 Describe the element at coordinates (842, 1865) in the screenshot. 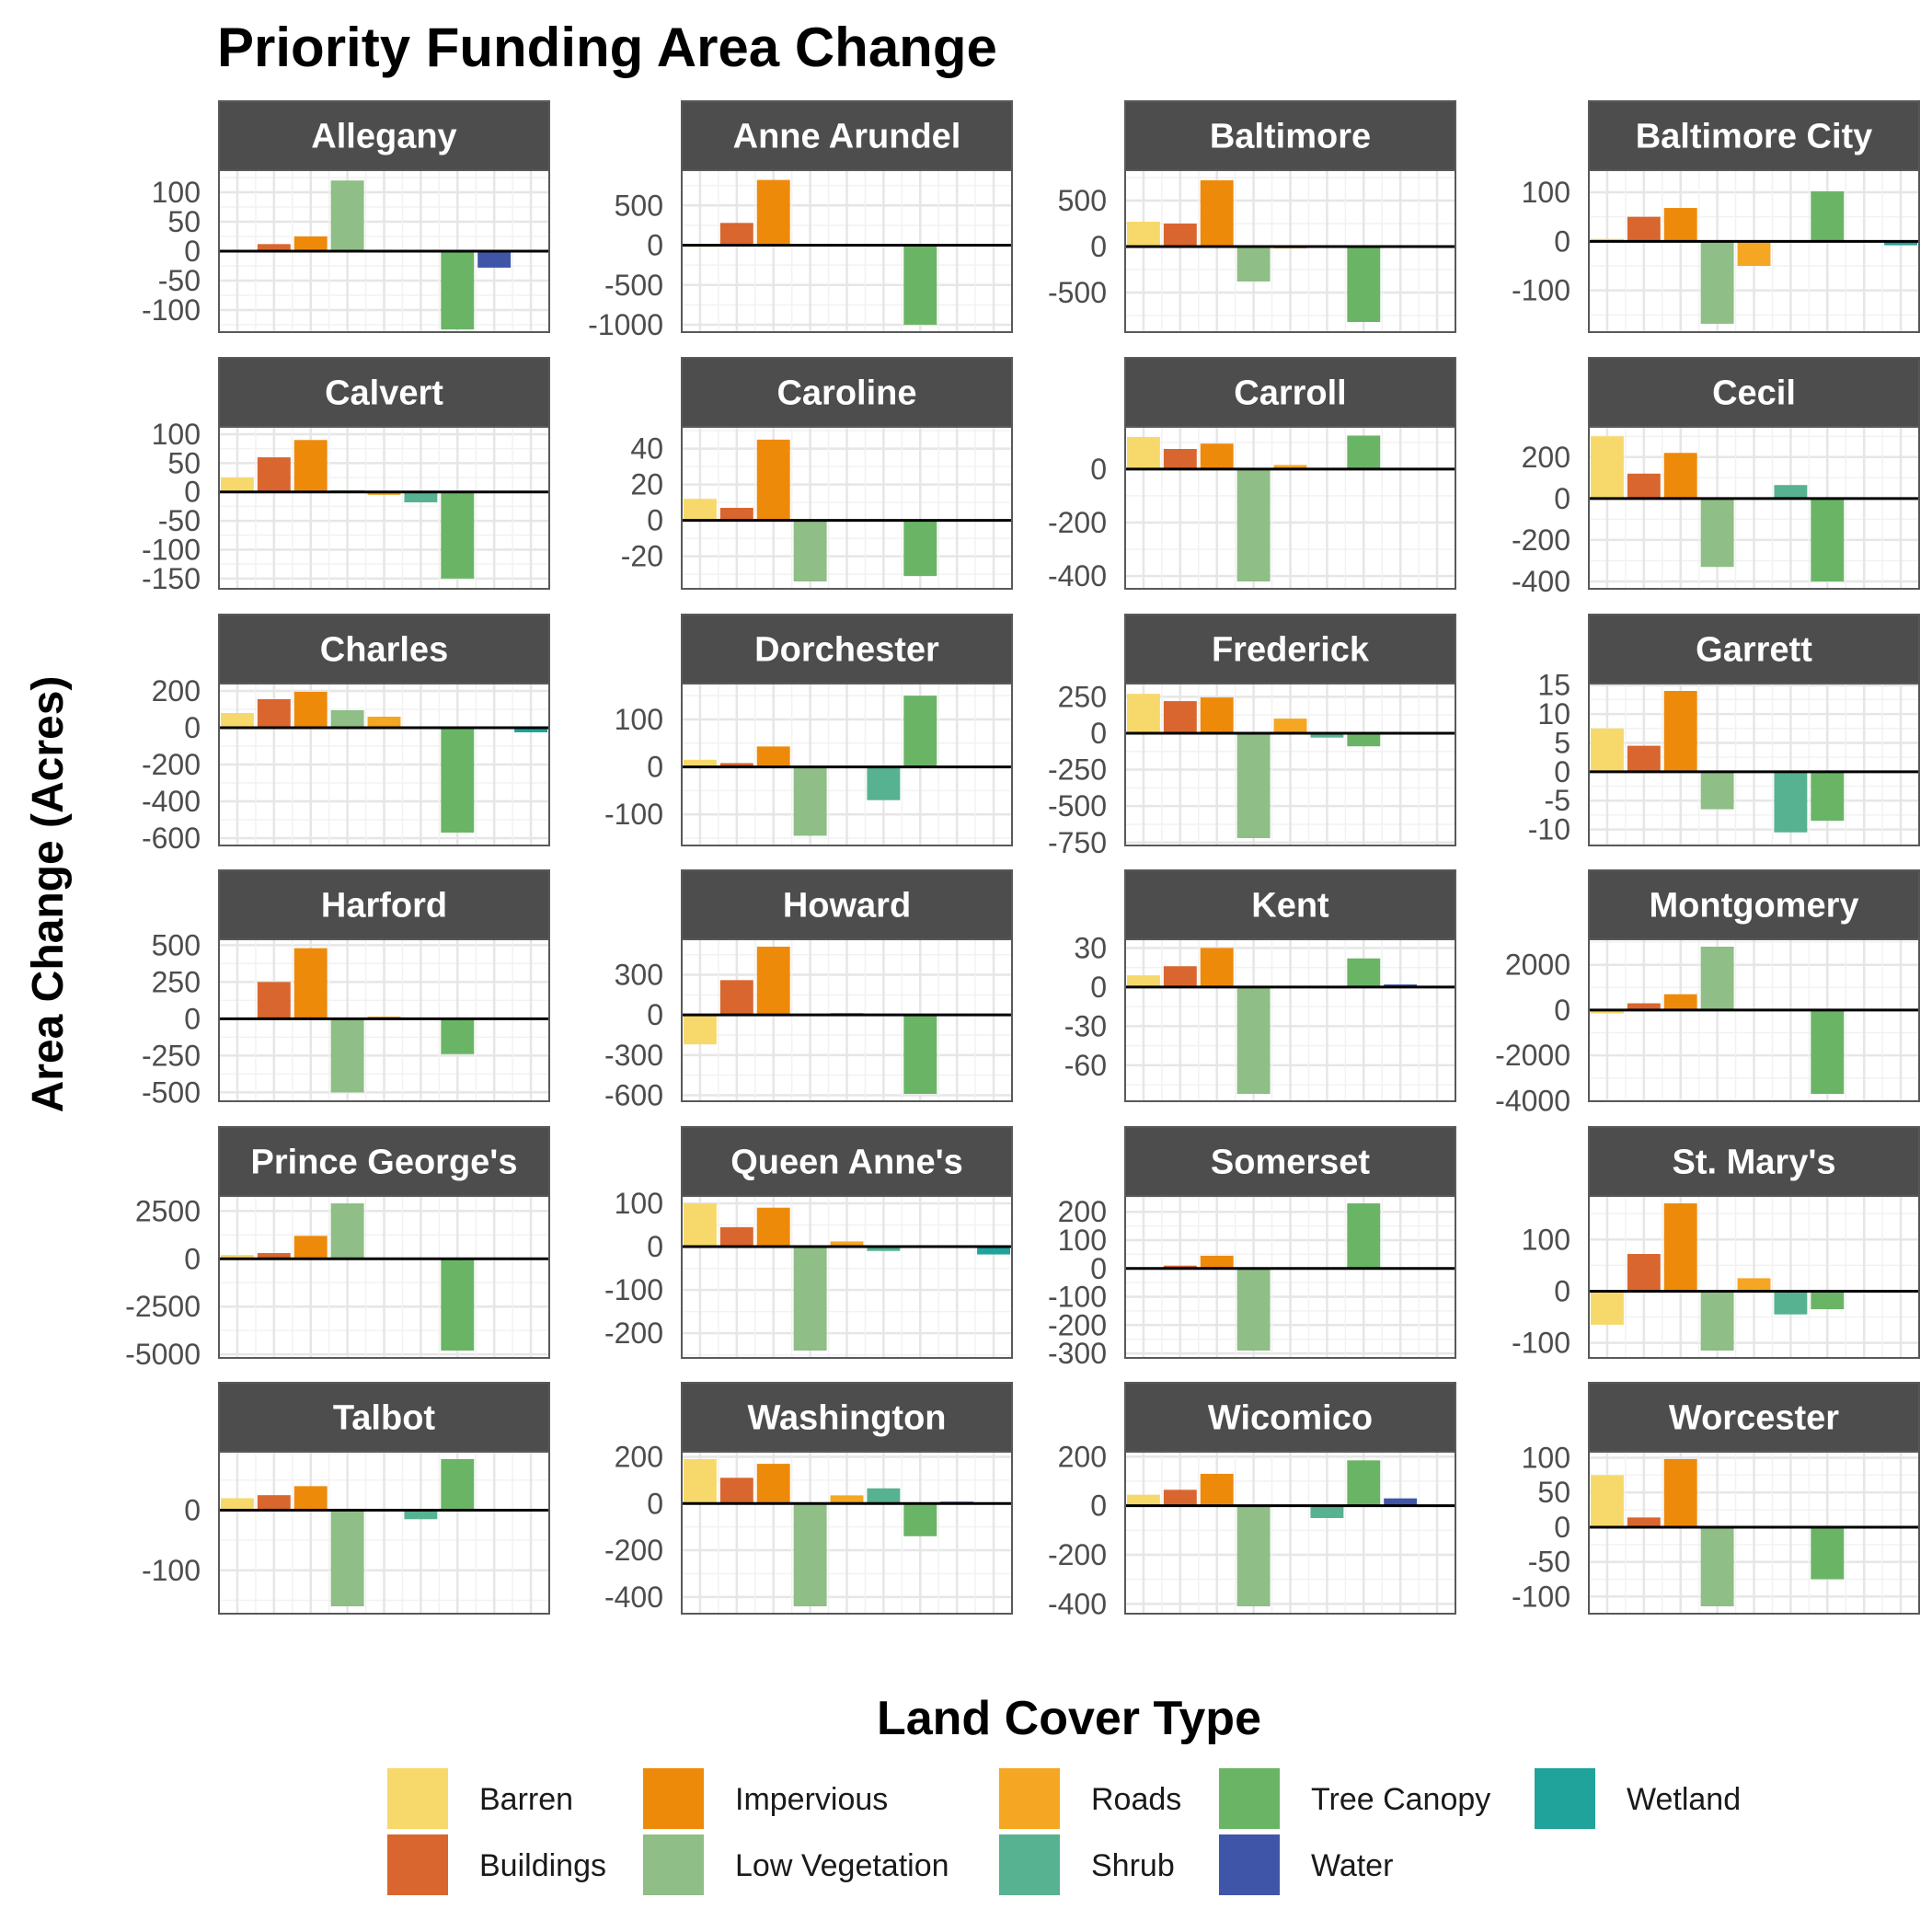

I see `legend-label: Low Vegetation` at that location.